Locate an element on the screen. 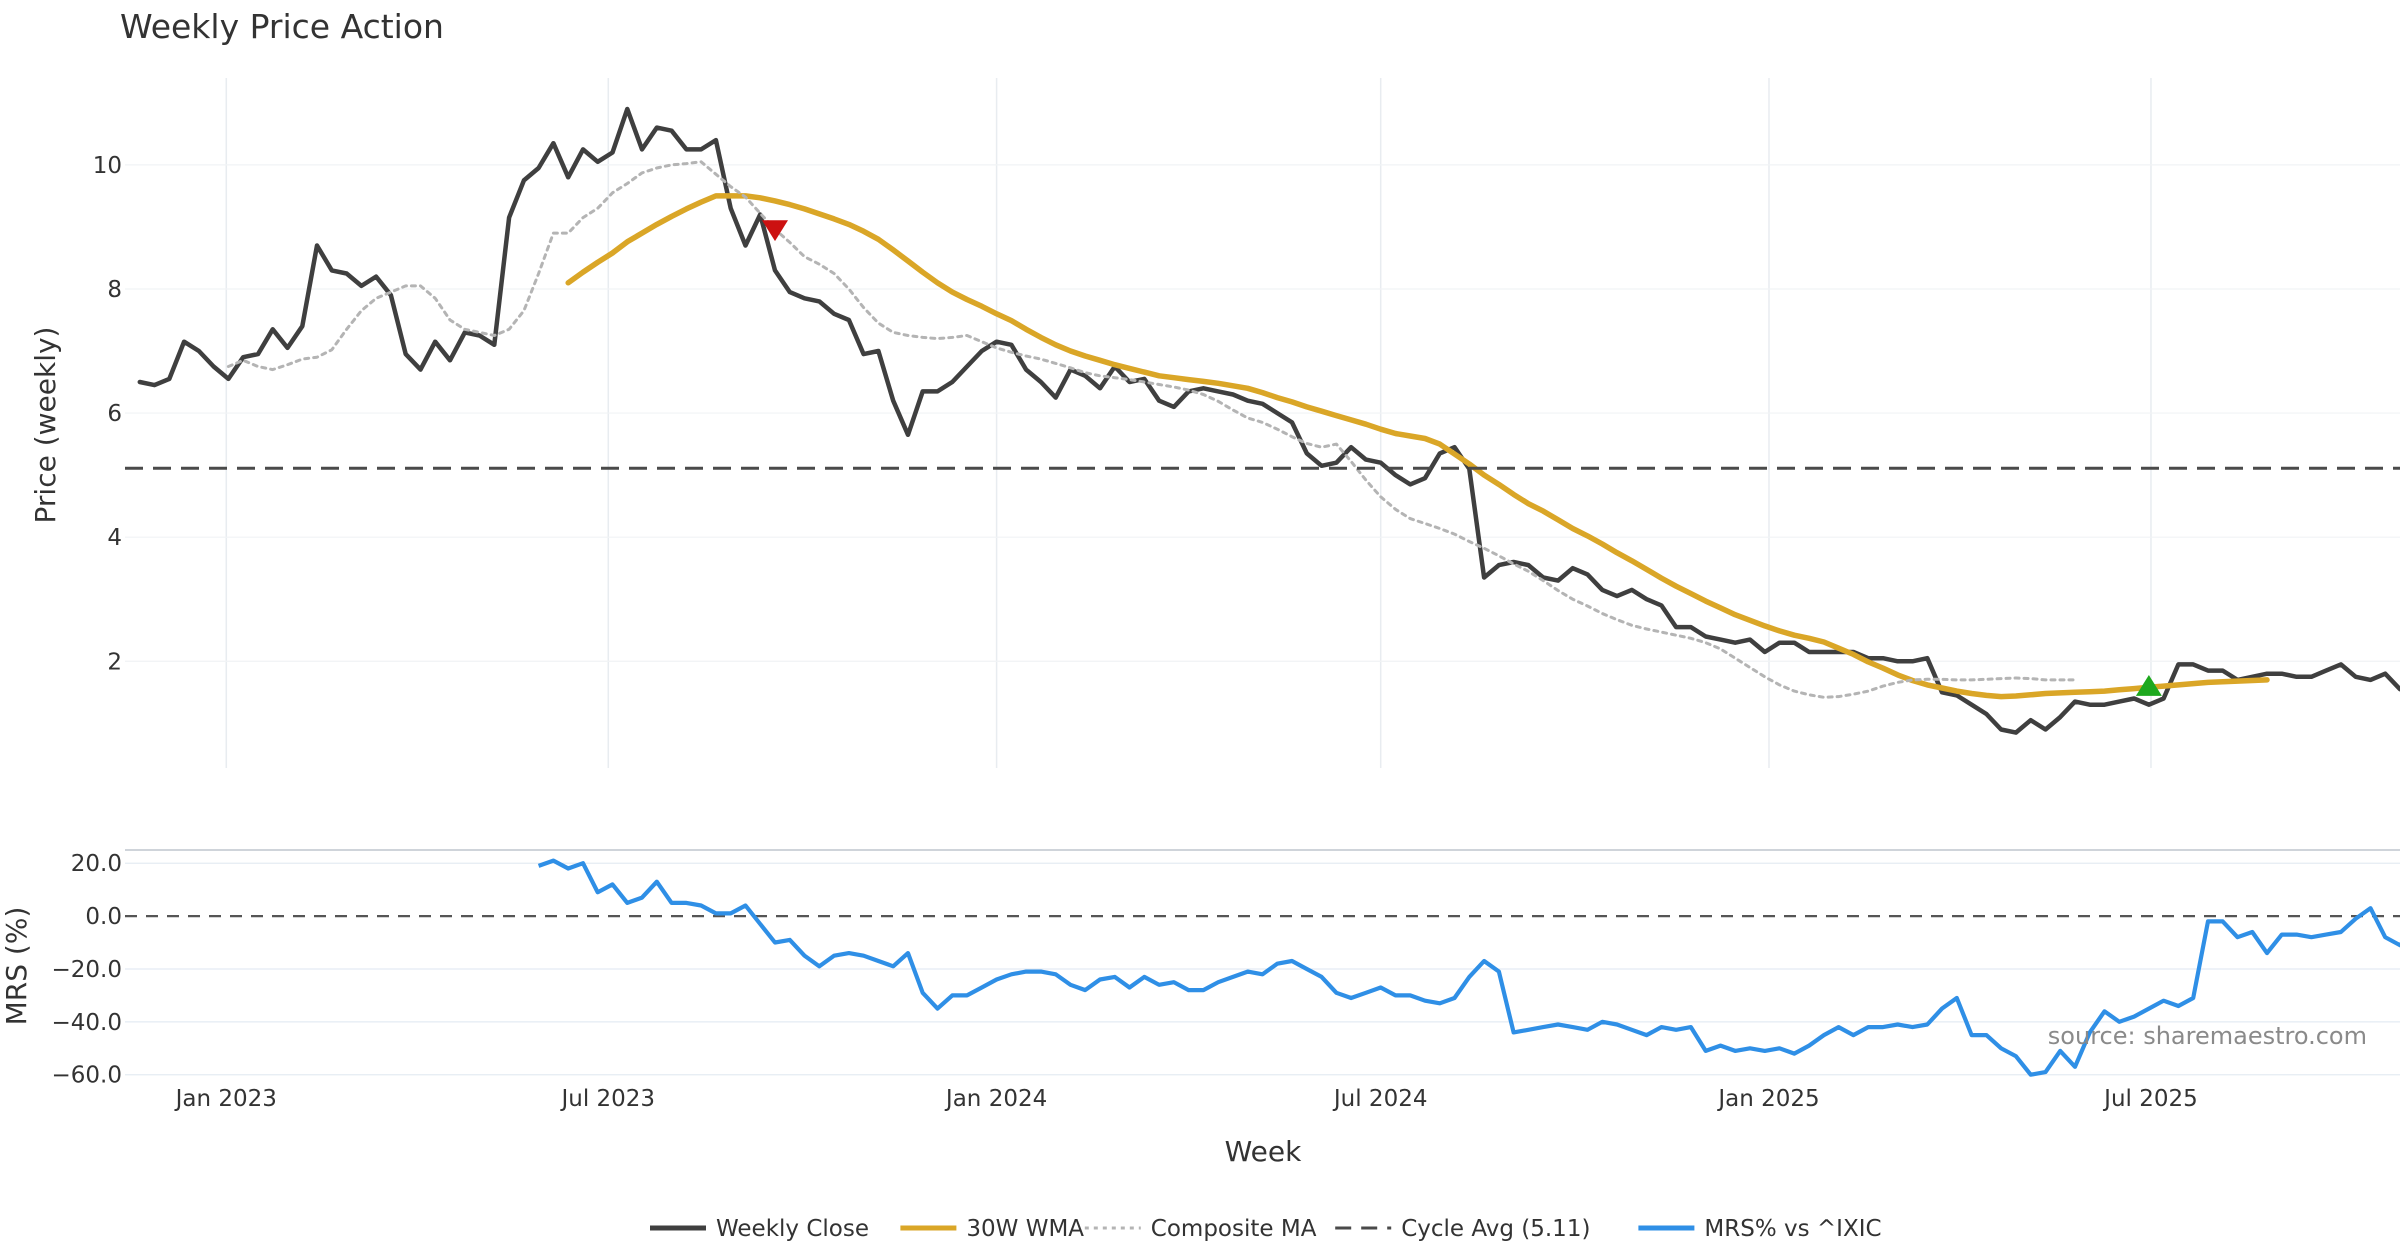 This screenshot has width=2400, height=1260. legend-item: Composite MA is located at coordinates (1200, 1229).